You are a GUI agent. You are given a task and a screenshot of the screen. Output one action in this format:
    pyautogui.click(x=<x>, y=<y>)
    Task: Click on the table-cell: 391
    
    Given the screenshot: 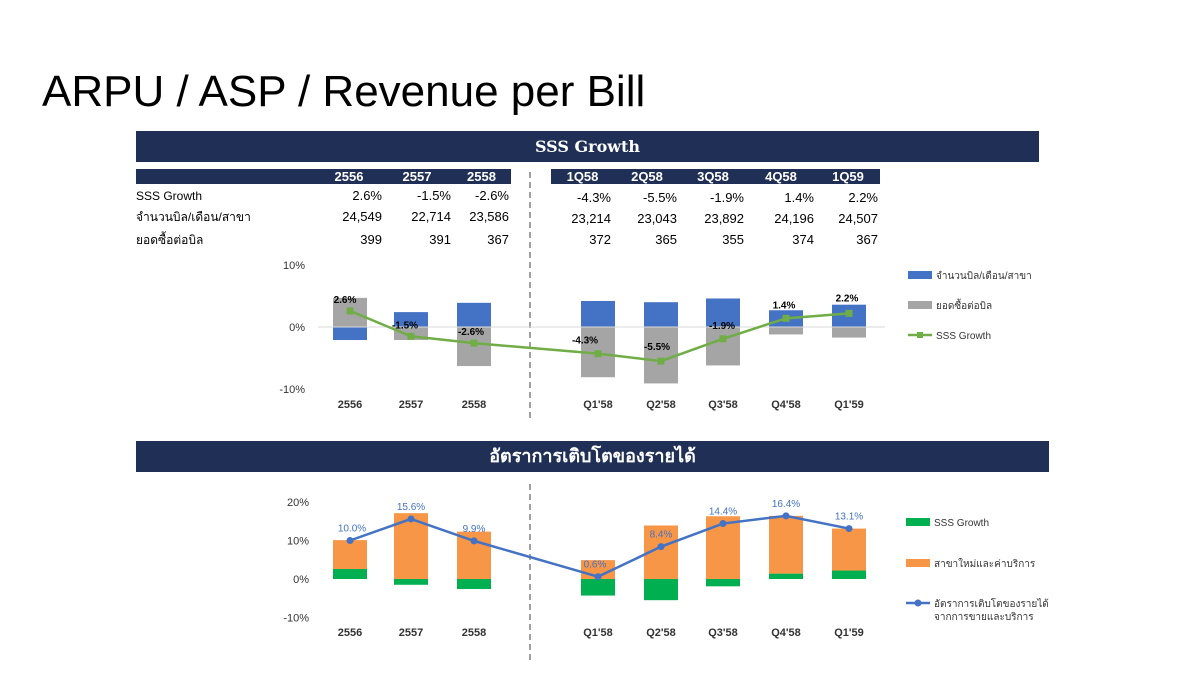 What is the action you would take?
    pyautogui.click(x=440, y=239)
    